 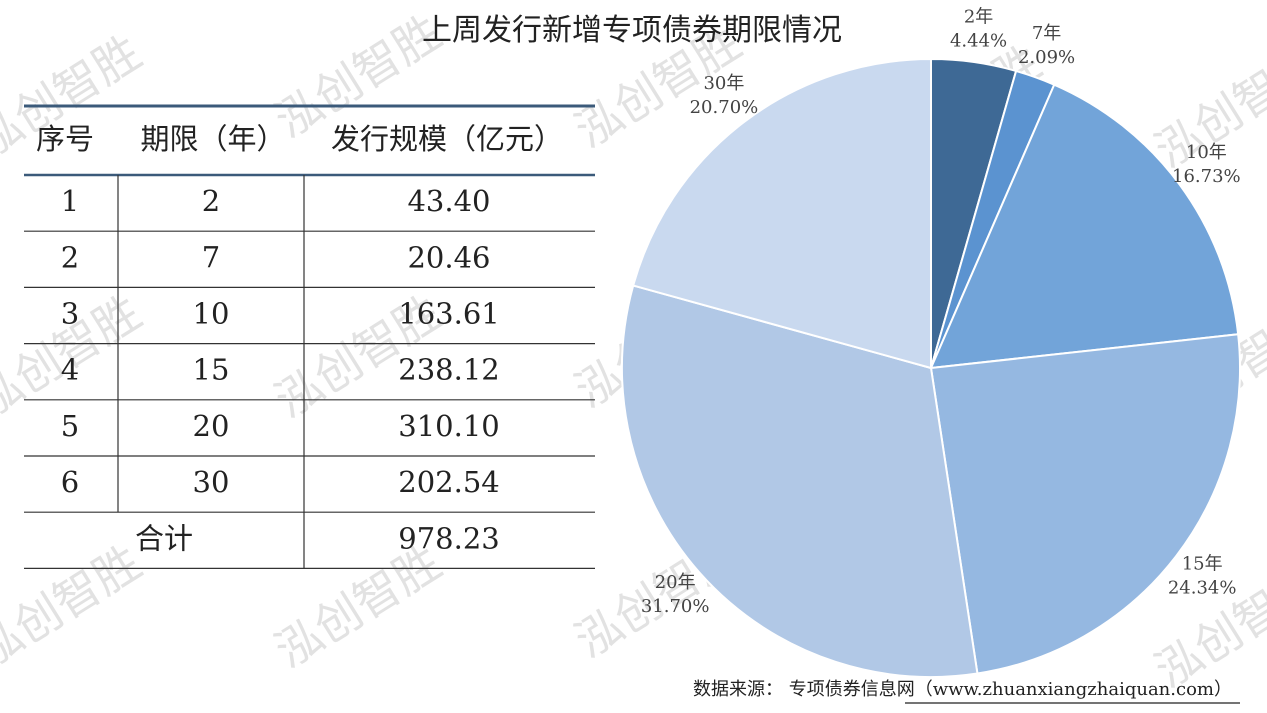 I want to click on table-cell: 163.61, so click(x=448, y=314).